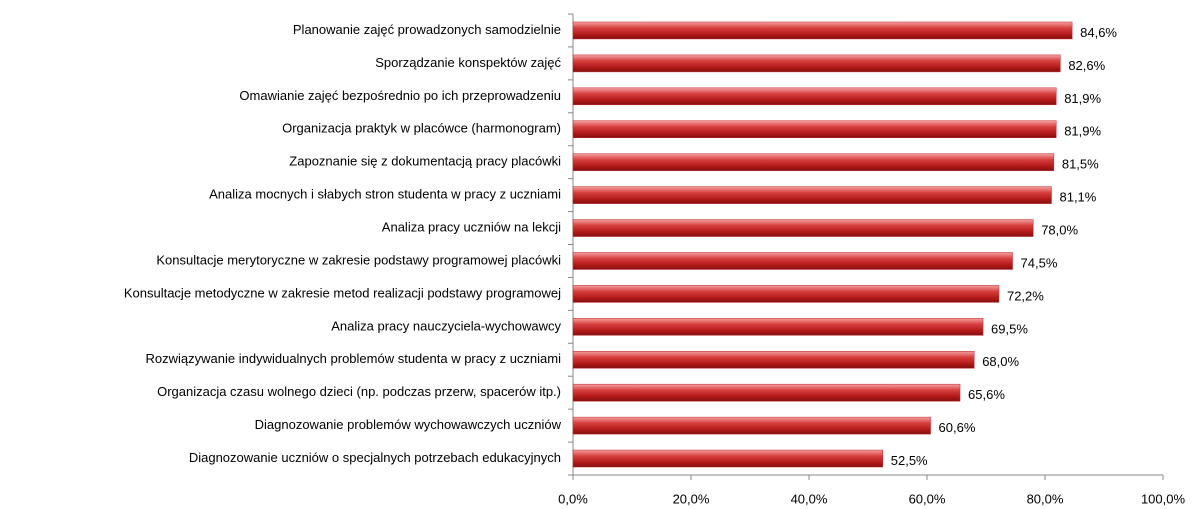 This screenshot has height=509, width=1195. What do you see at coordinates (1098, 32) in the screenshot?
I see `value-label: 84,6%` at bounding box center [1098, 32].